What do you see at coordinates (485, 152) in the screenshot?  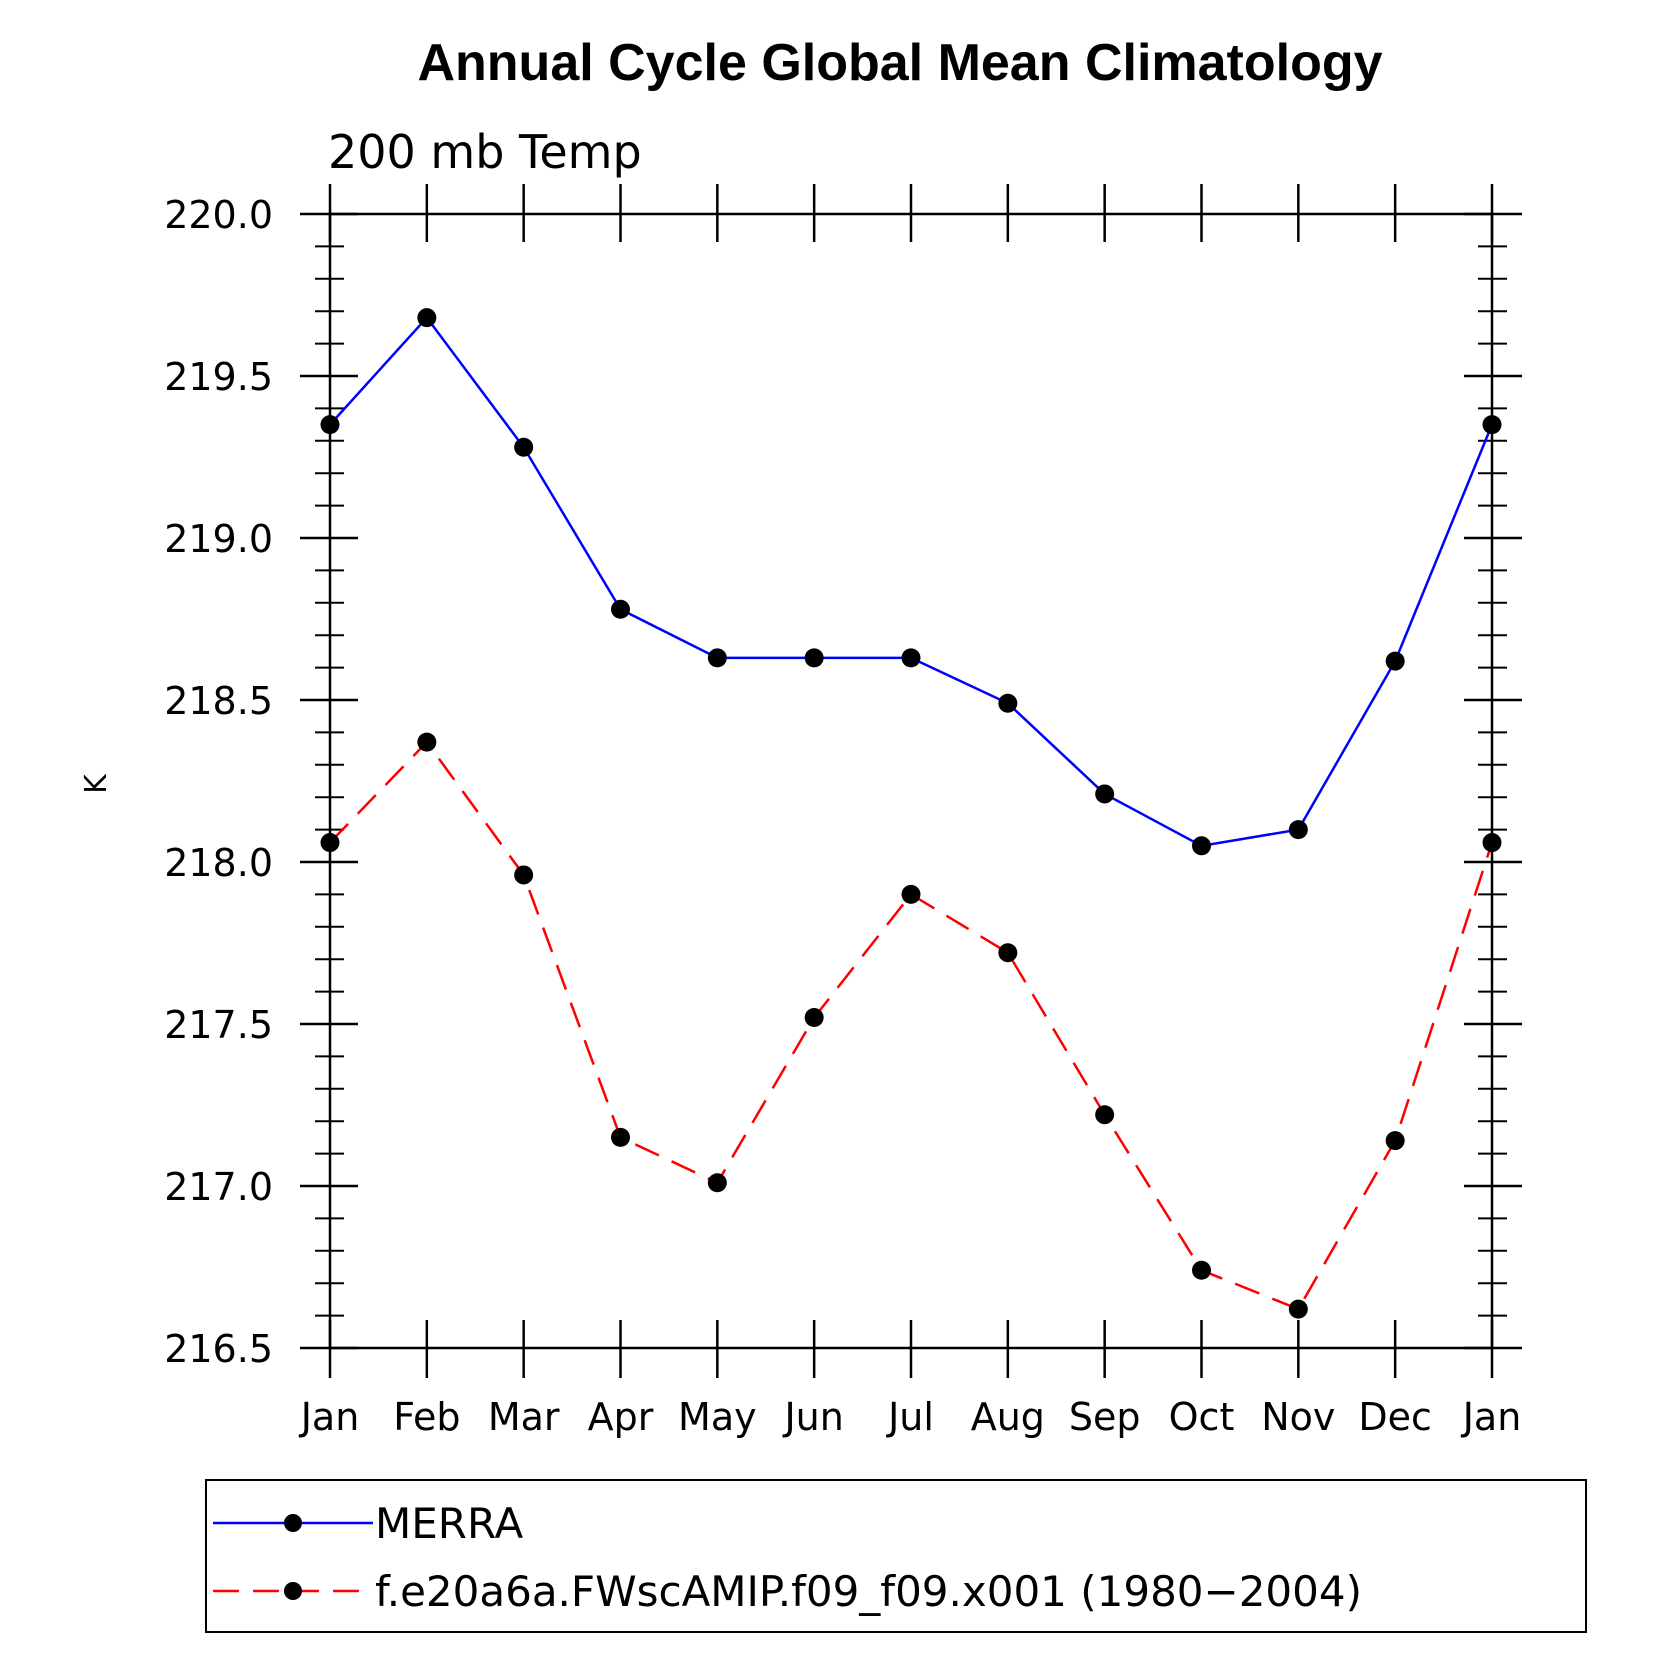 I see `chart-subtitle: 200 mb Temp` at bounding box center [485, 152].